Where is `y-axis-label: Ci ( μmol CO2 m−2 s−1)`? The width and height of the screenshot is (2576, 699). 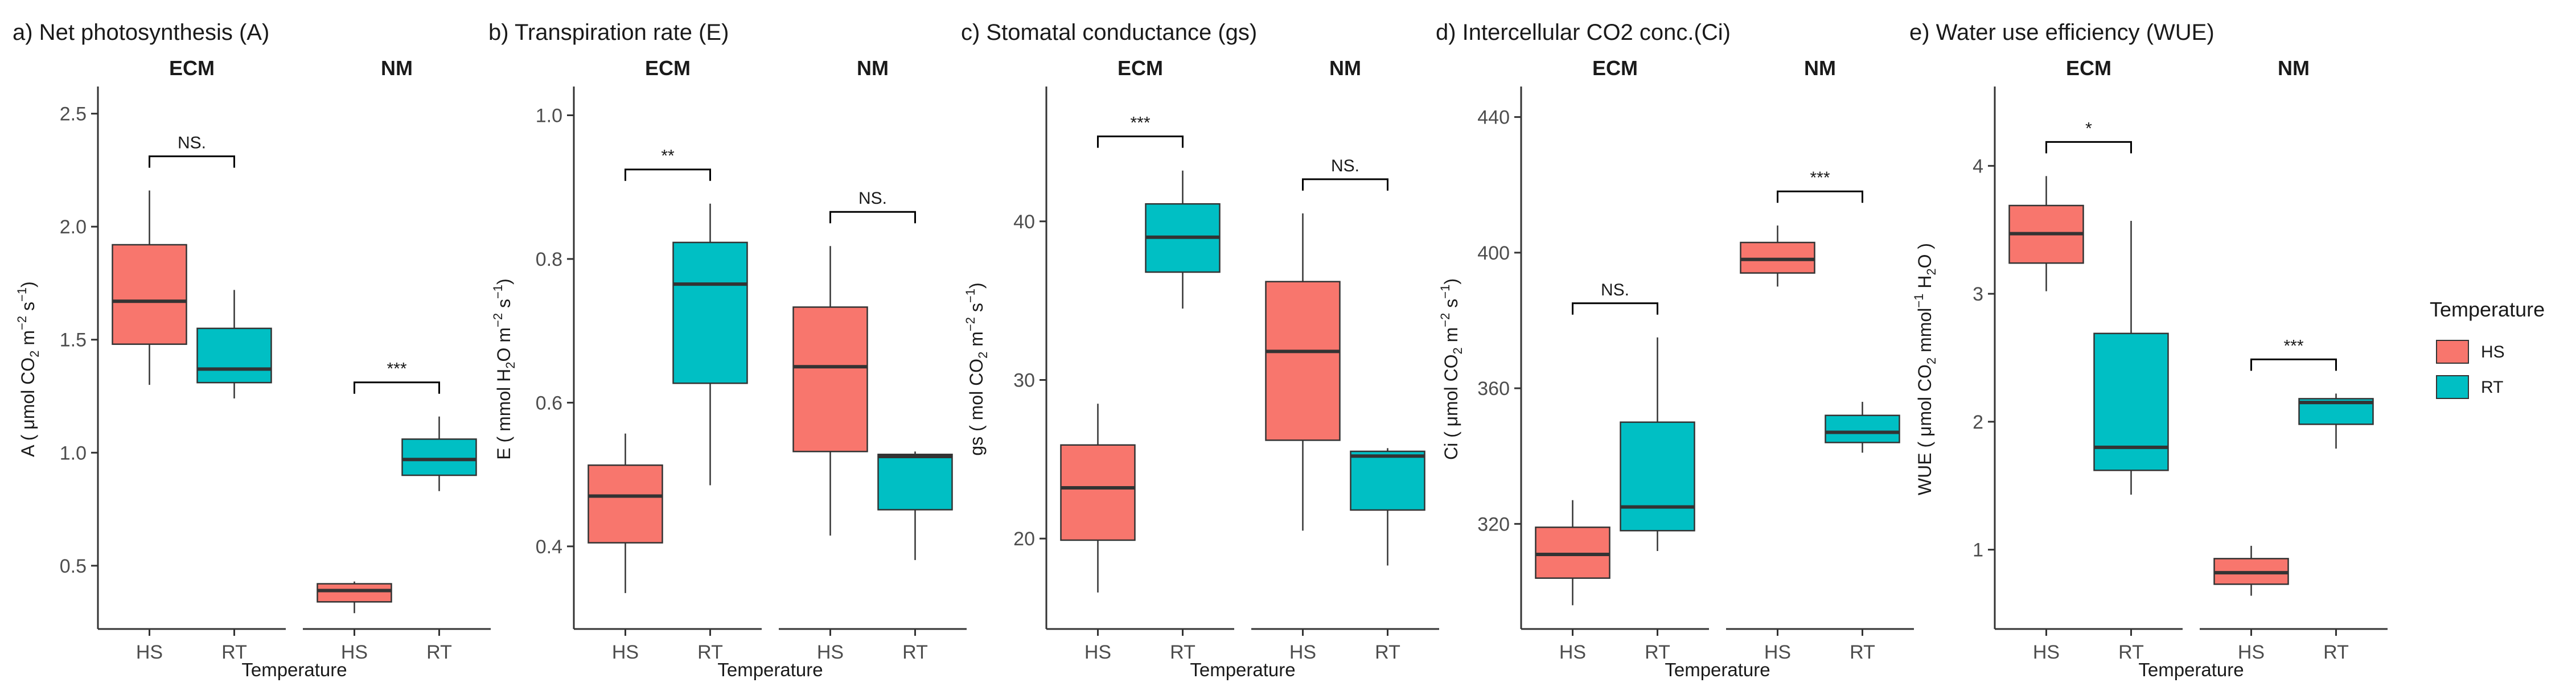 y-axis-label: Ci ( μmol CO2 m−2 s−1) is located at coordinates (1451, 369).